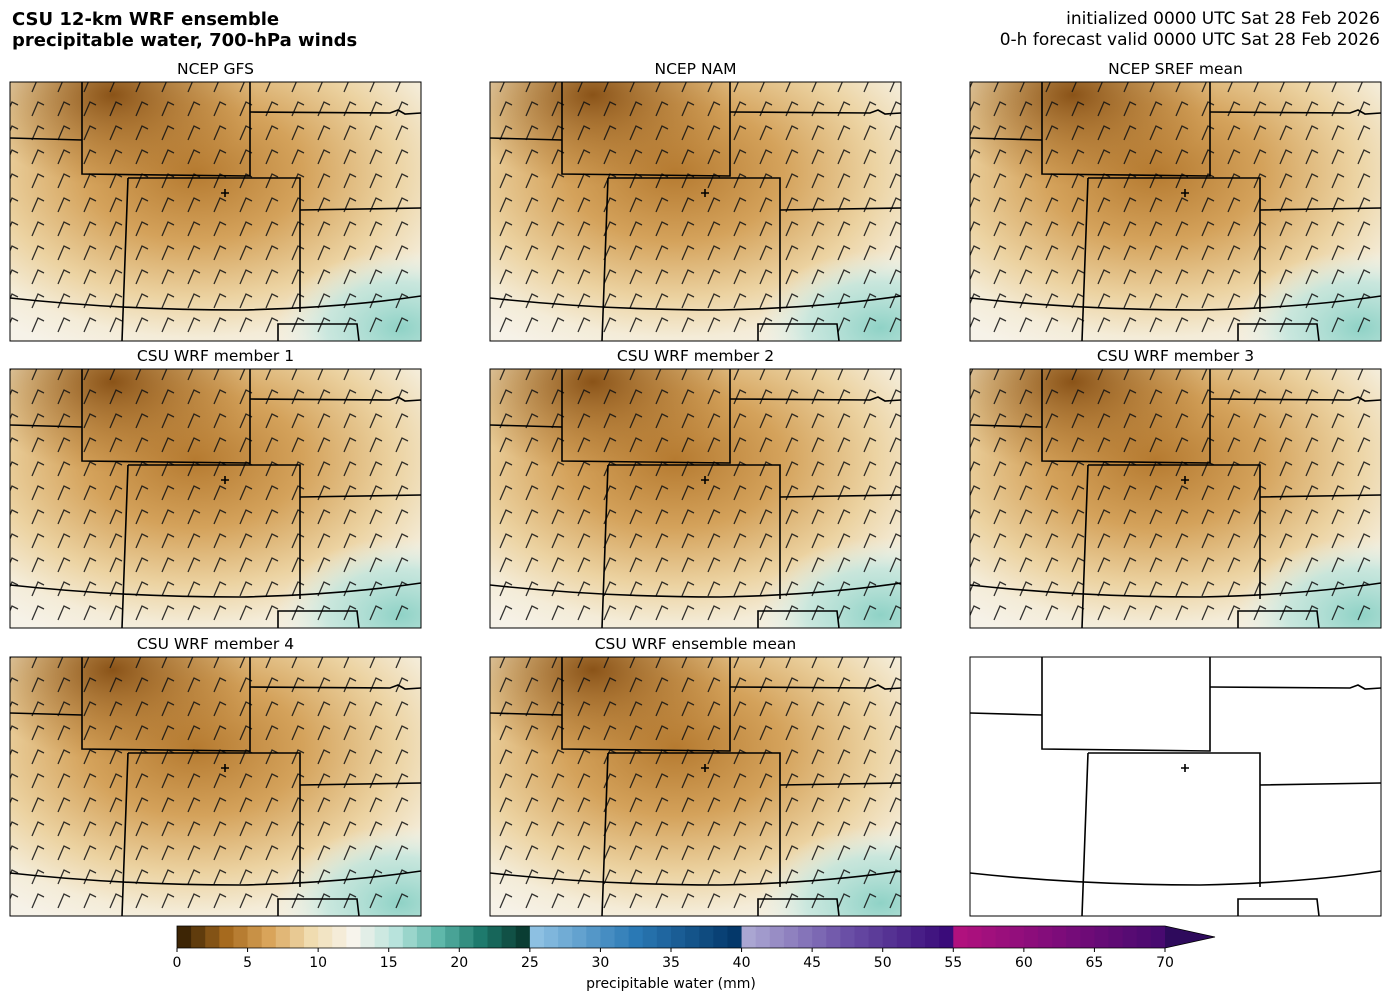  Describe the element at coordinates (1190, 937) in the screenshot. I see `colorbar-extend` at that location.